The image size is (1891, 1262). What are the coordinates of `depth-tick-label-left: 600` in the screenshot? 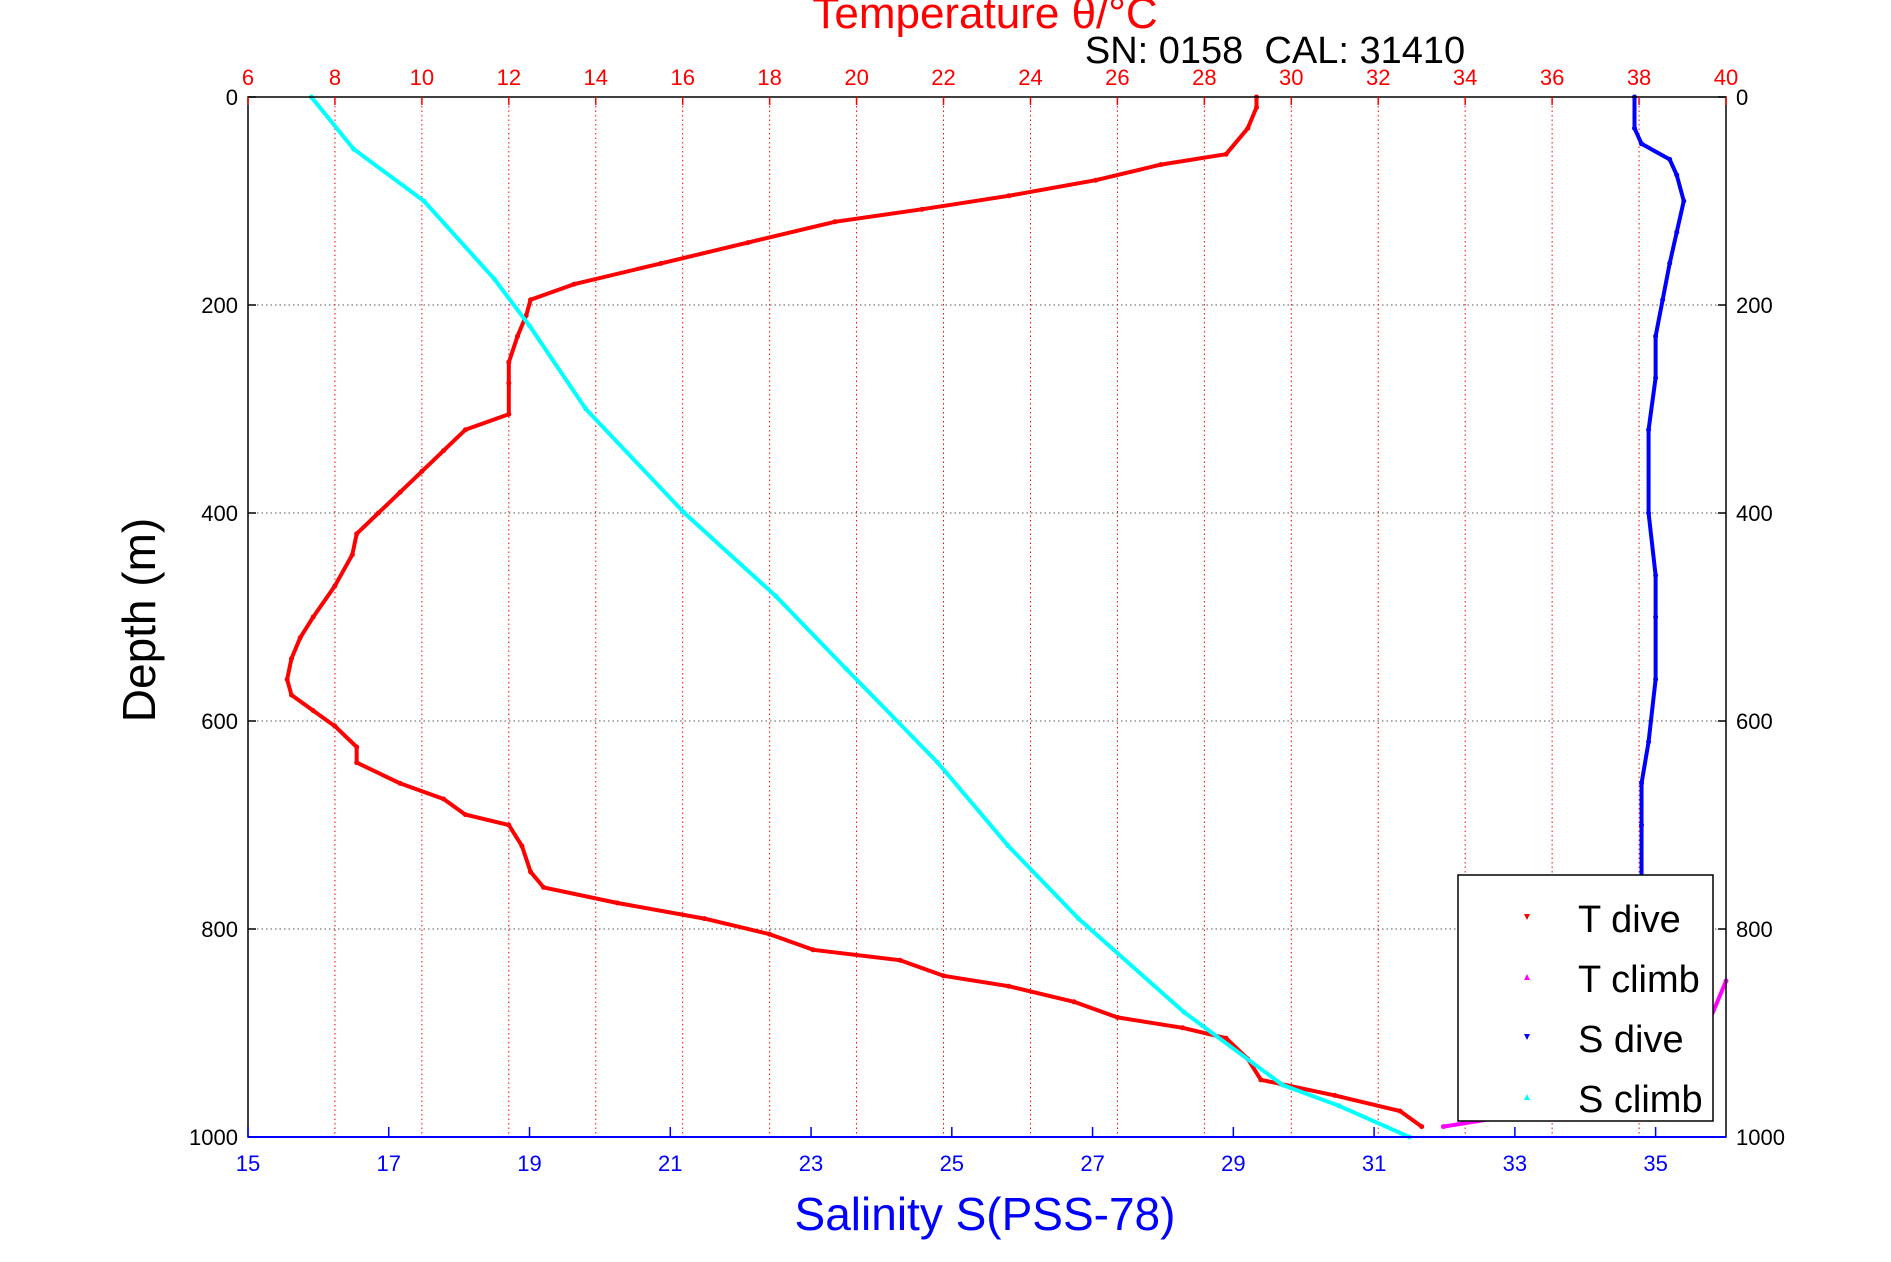 It's located at (219, 721).